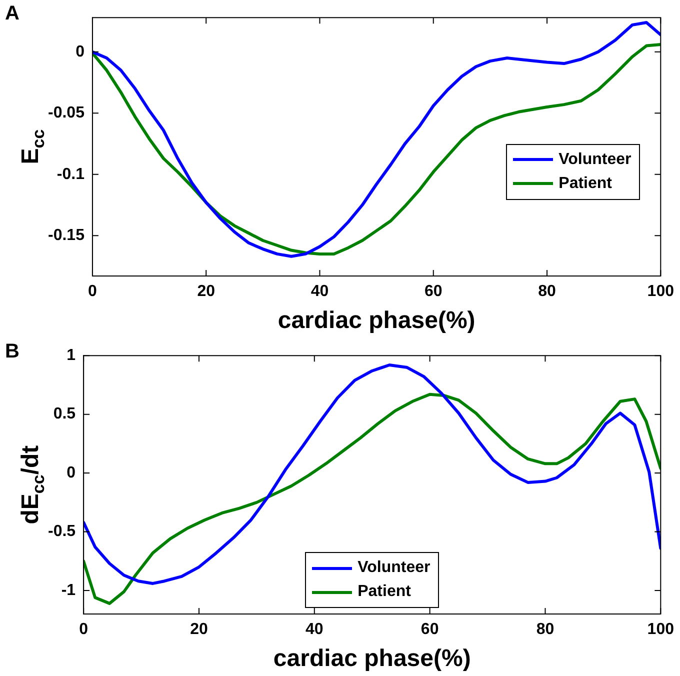  I want to click on y-tick-label: -1, so click(68, 590).